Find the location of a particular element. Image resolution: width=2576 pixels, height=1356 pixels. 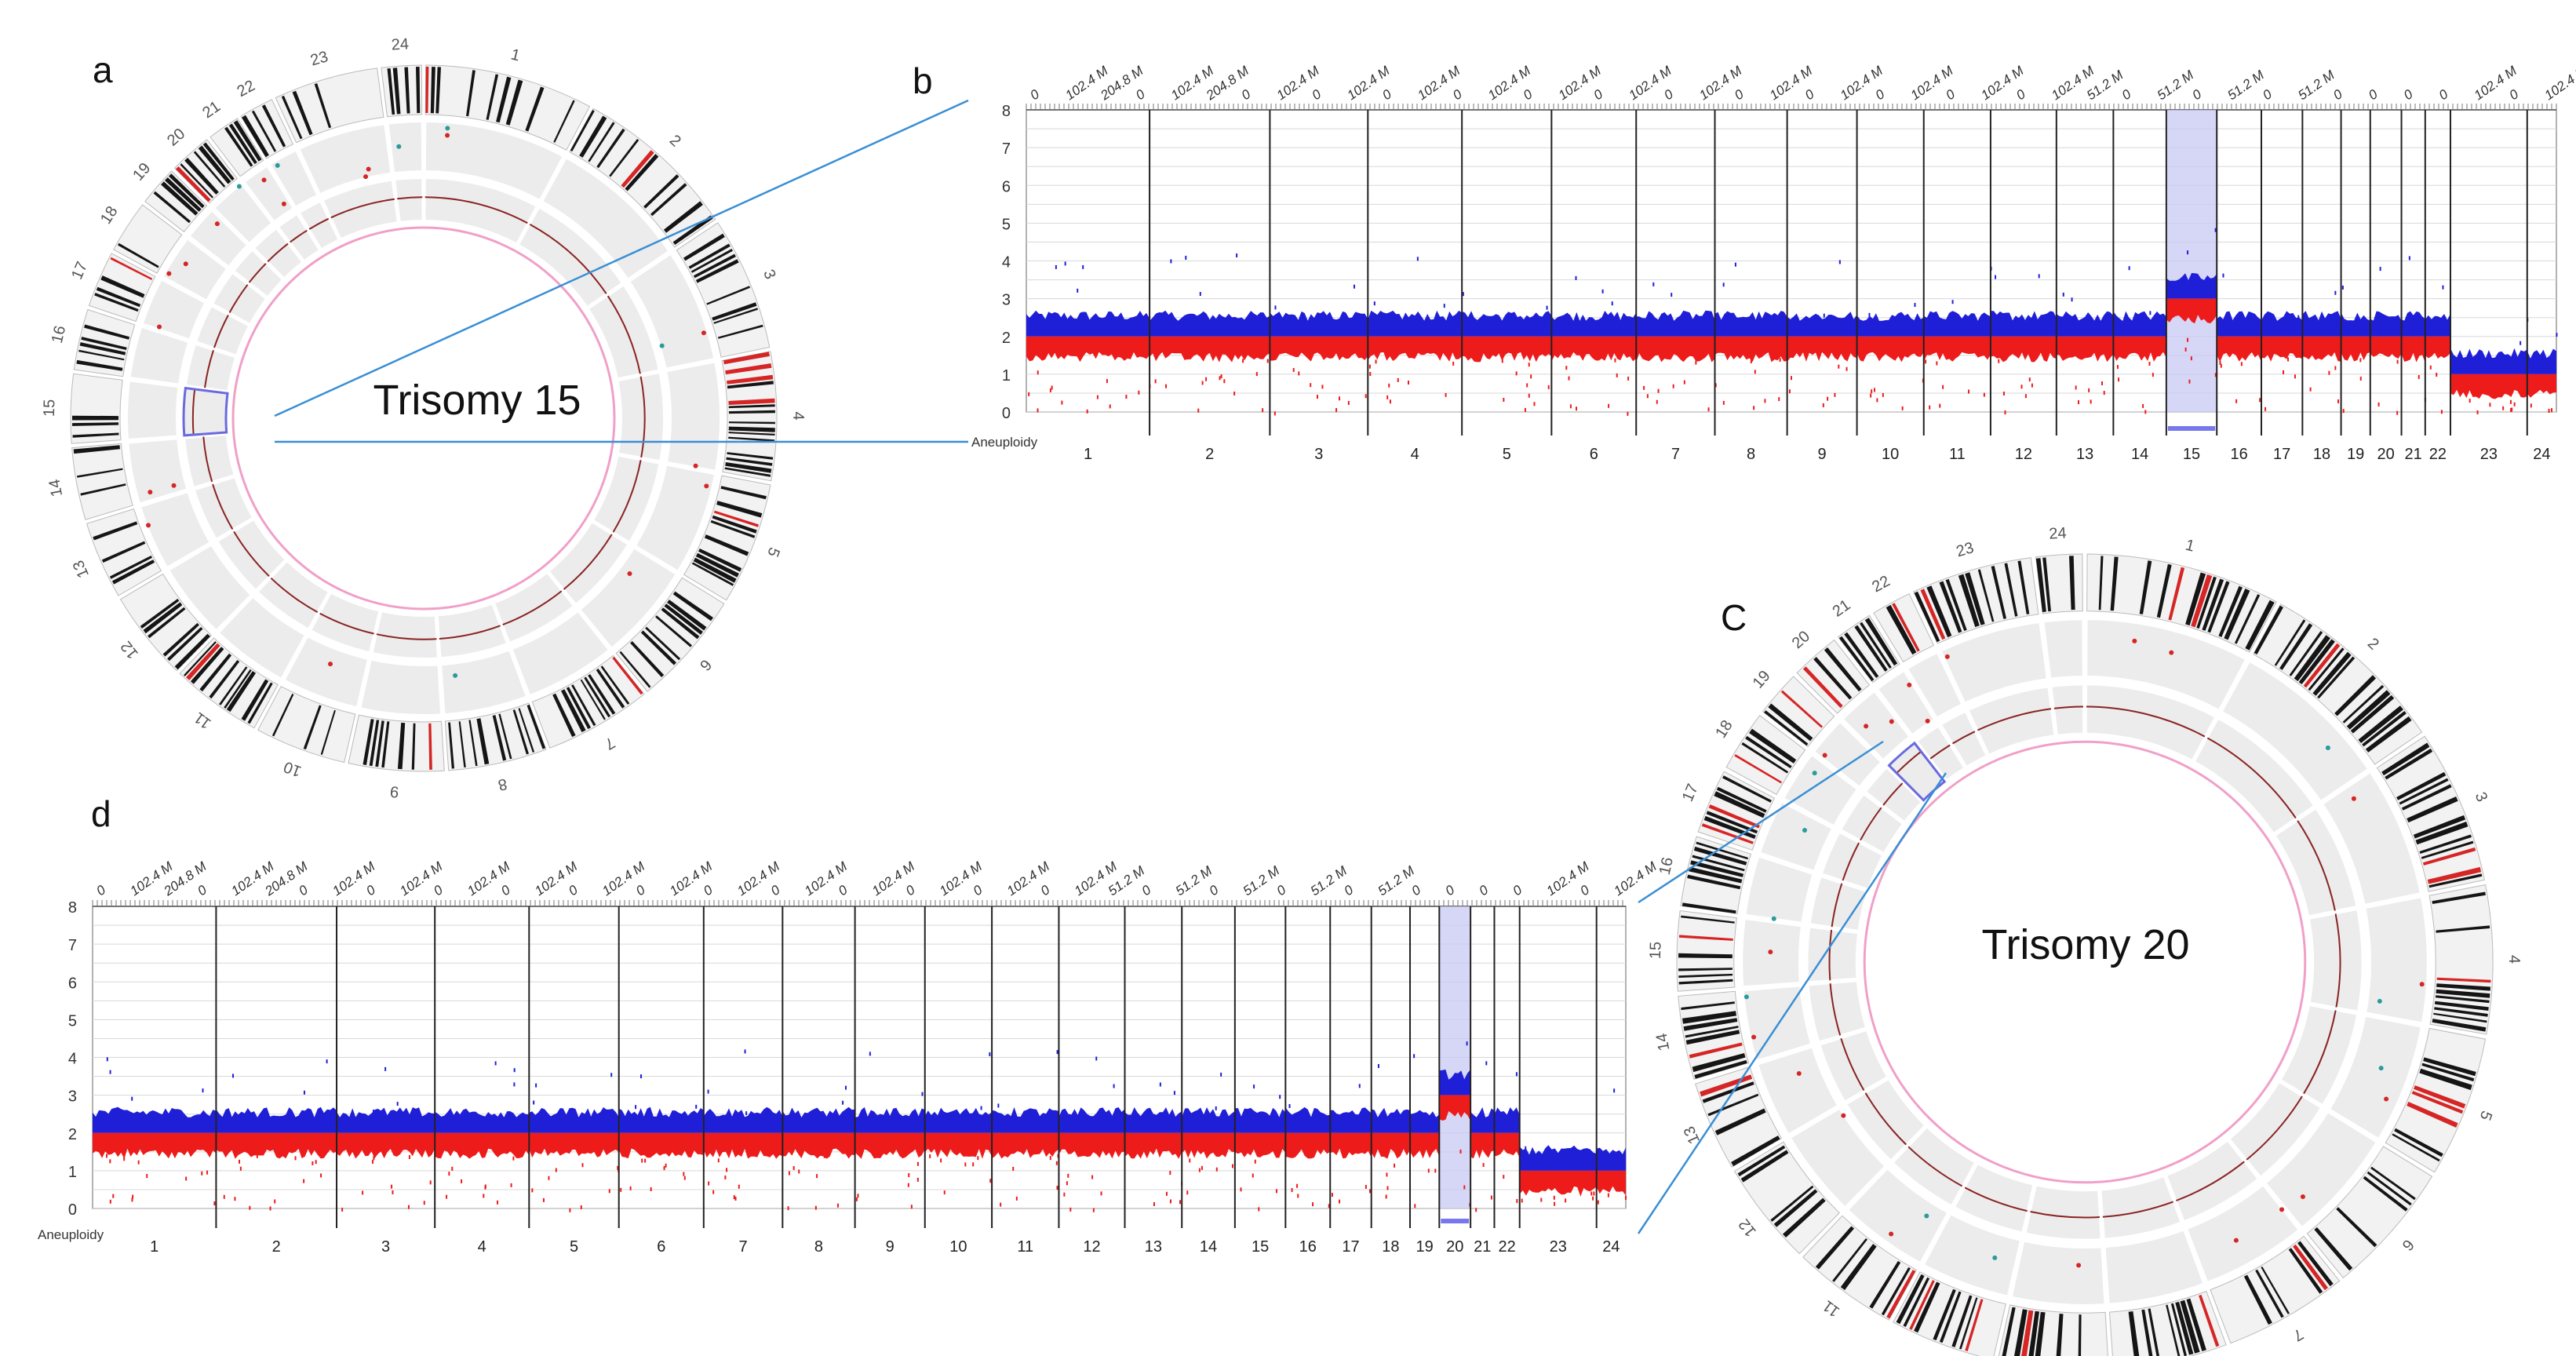

chromosome-label: 11 is located at coordinates (1957, 454).